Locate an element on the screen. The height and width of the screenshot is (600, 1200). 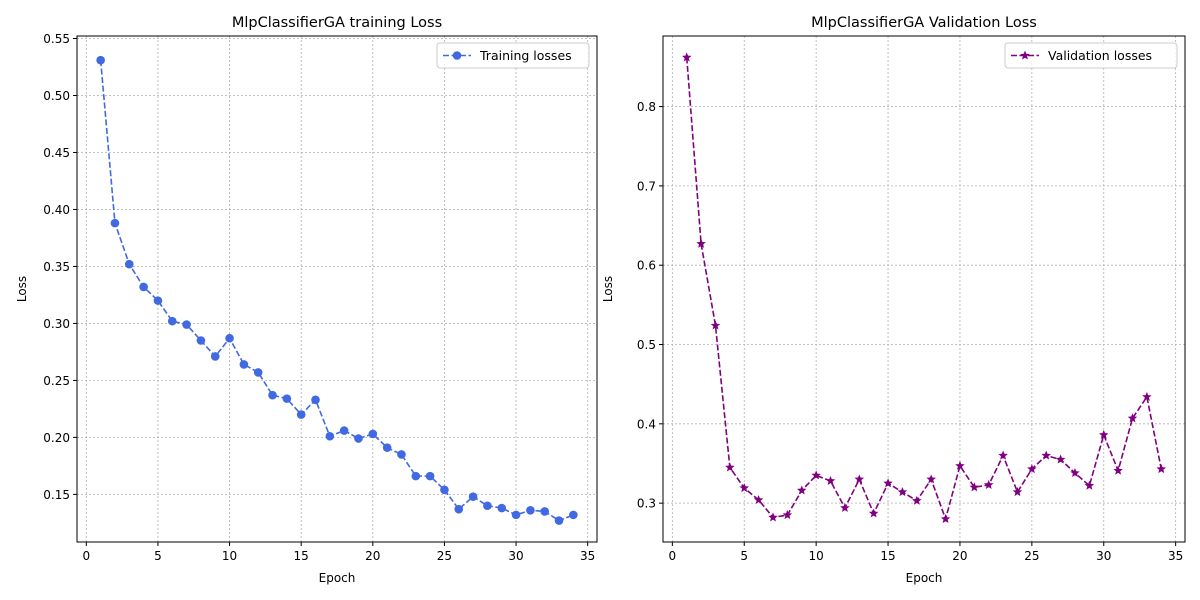
chart-title: MlpClassifierGA Validation Loss is located at coordinates (924, 23).